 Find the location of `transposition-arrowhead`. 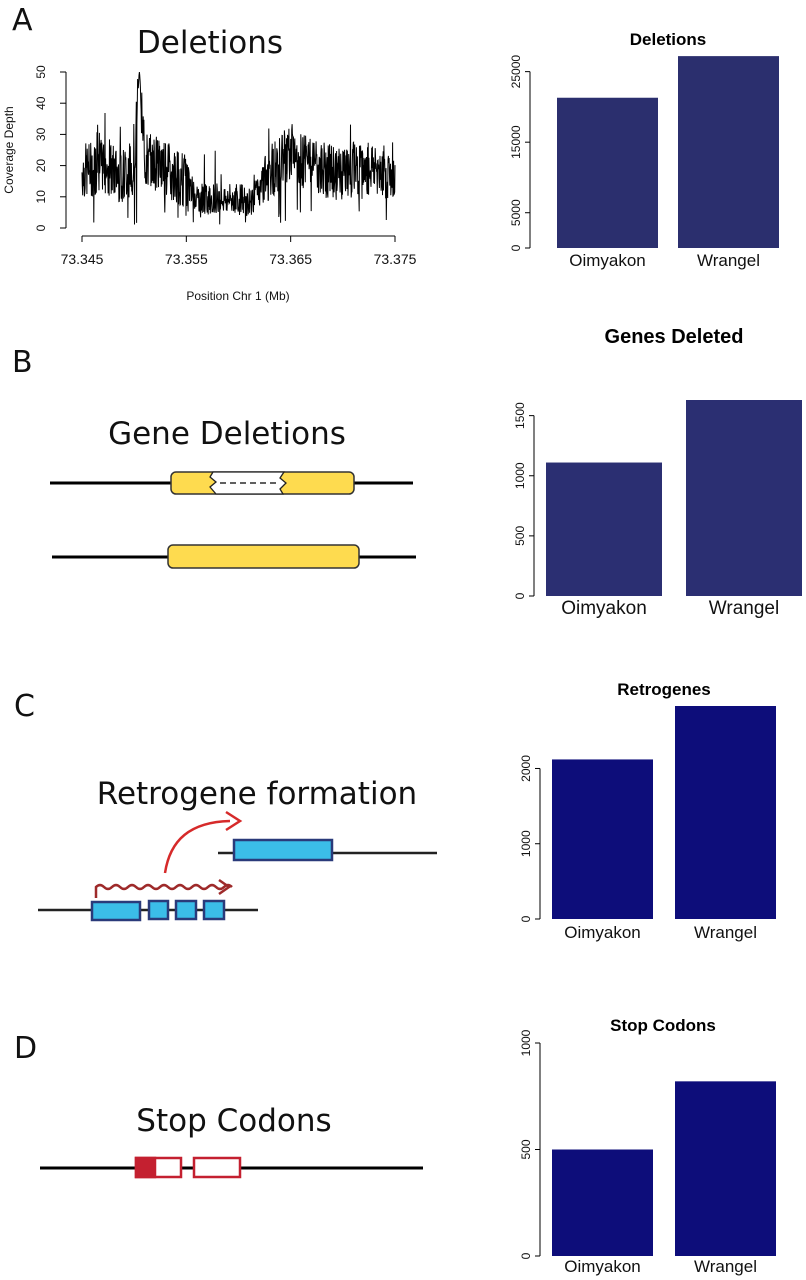

transposition-arrowhead is located at coordinates (234, 821).